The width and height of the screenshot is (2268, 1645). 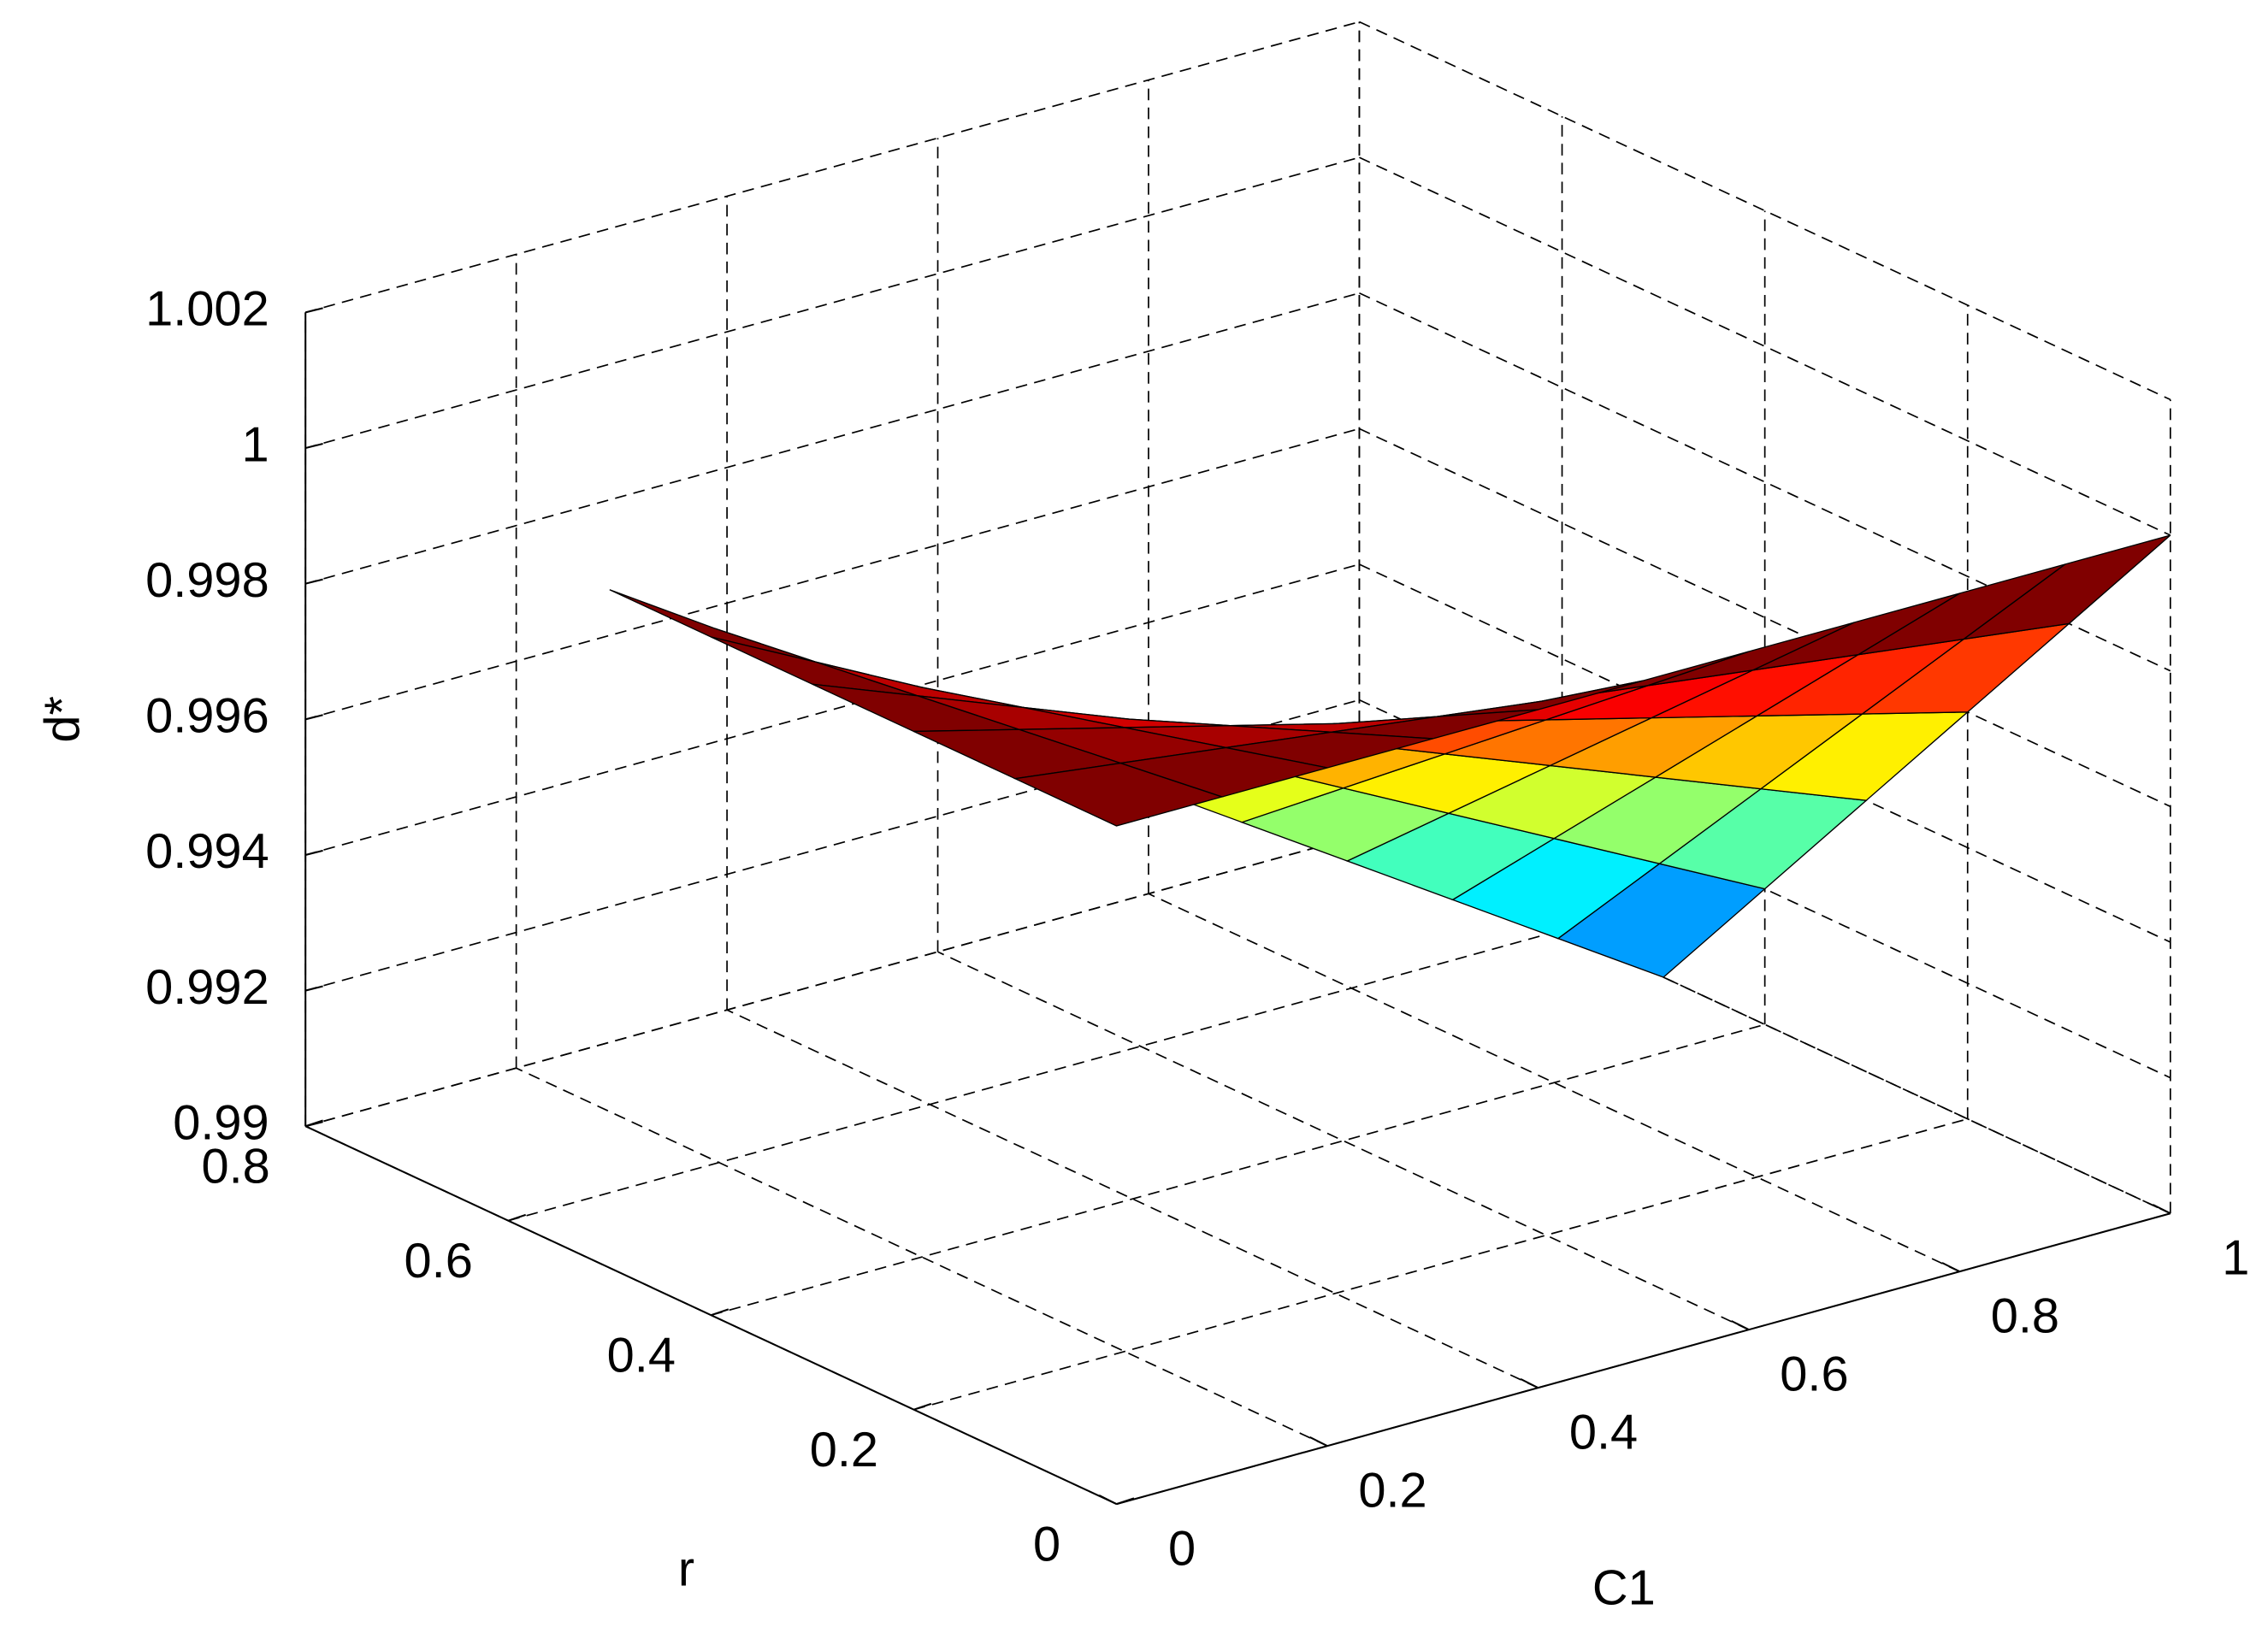 I want to click on x-tick-label: 0, so click(x=1182, y=1548).